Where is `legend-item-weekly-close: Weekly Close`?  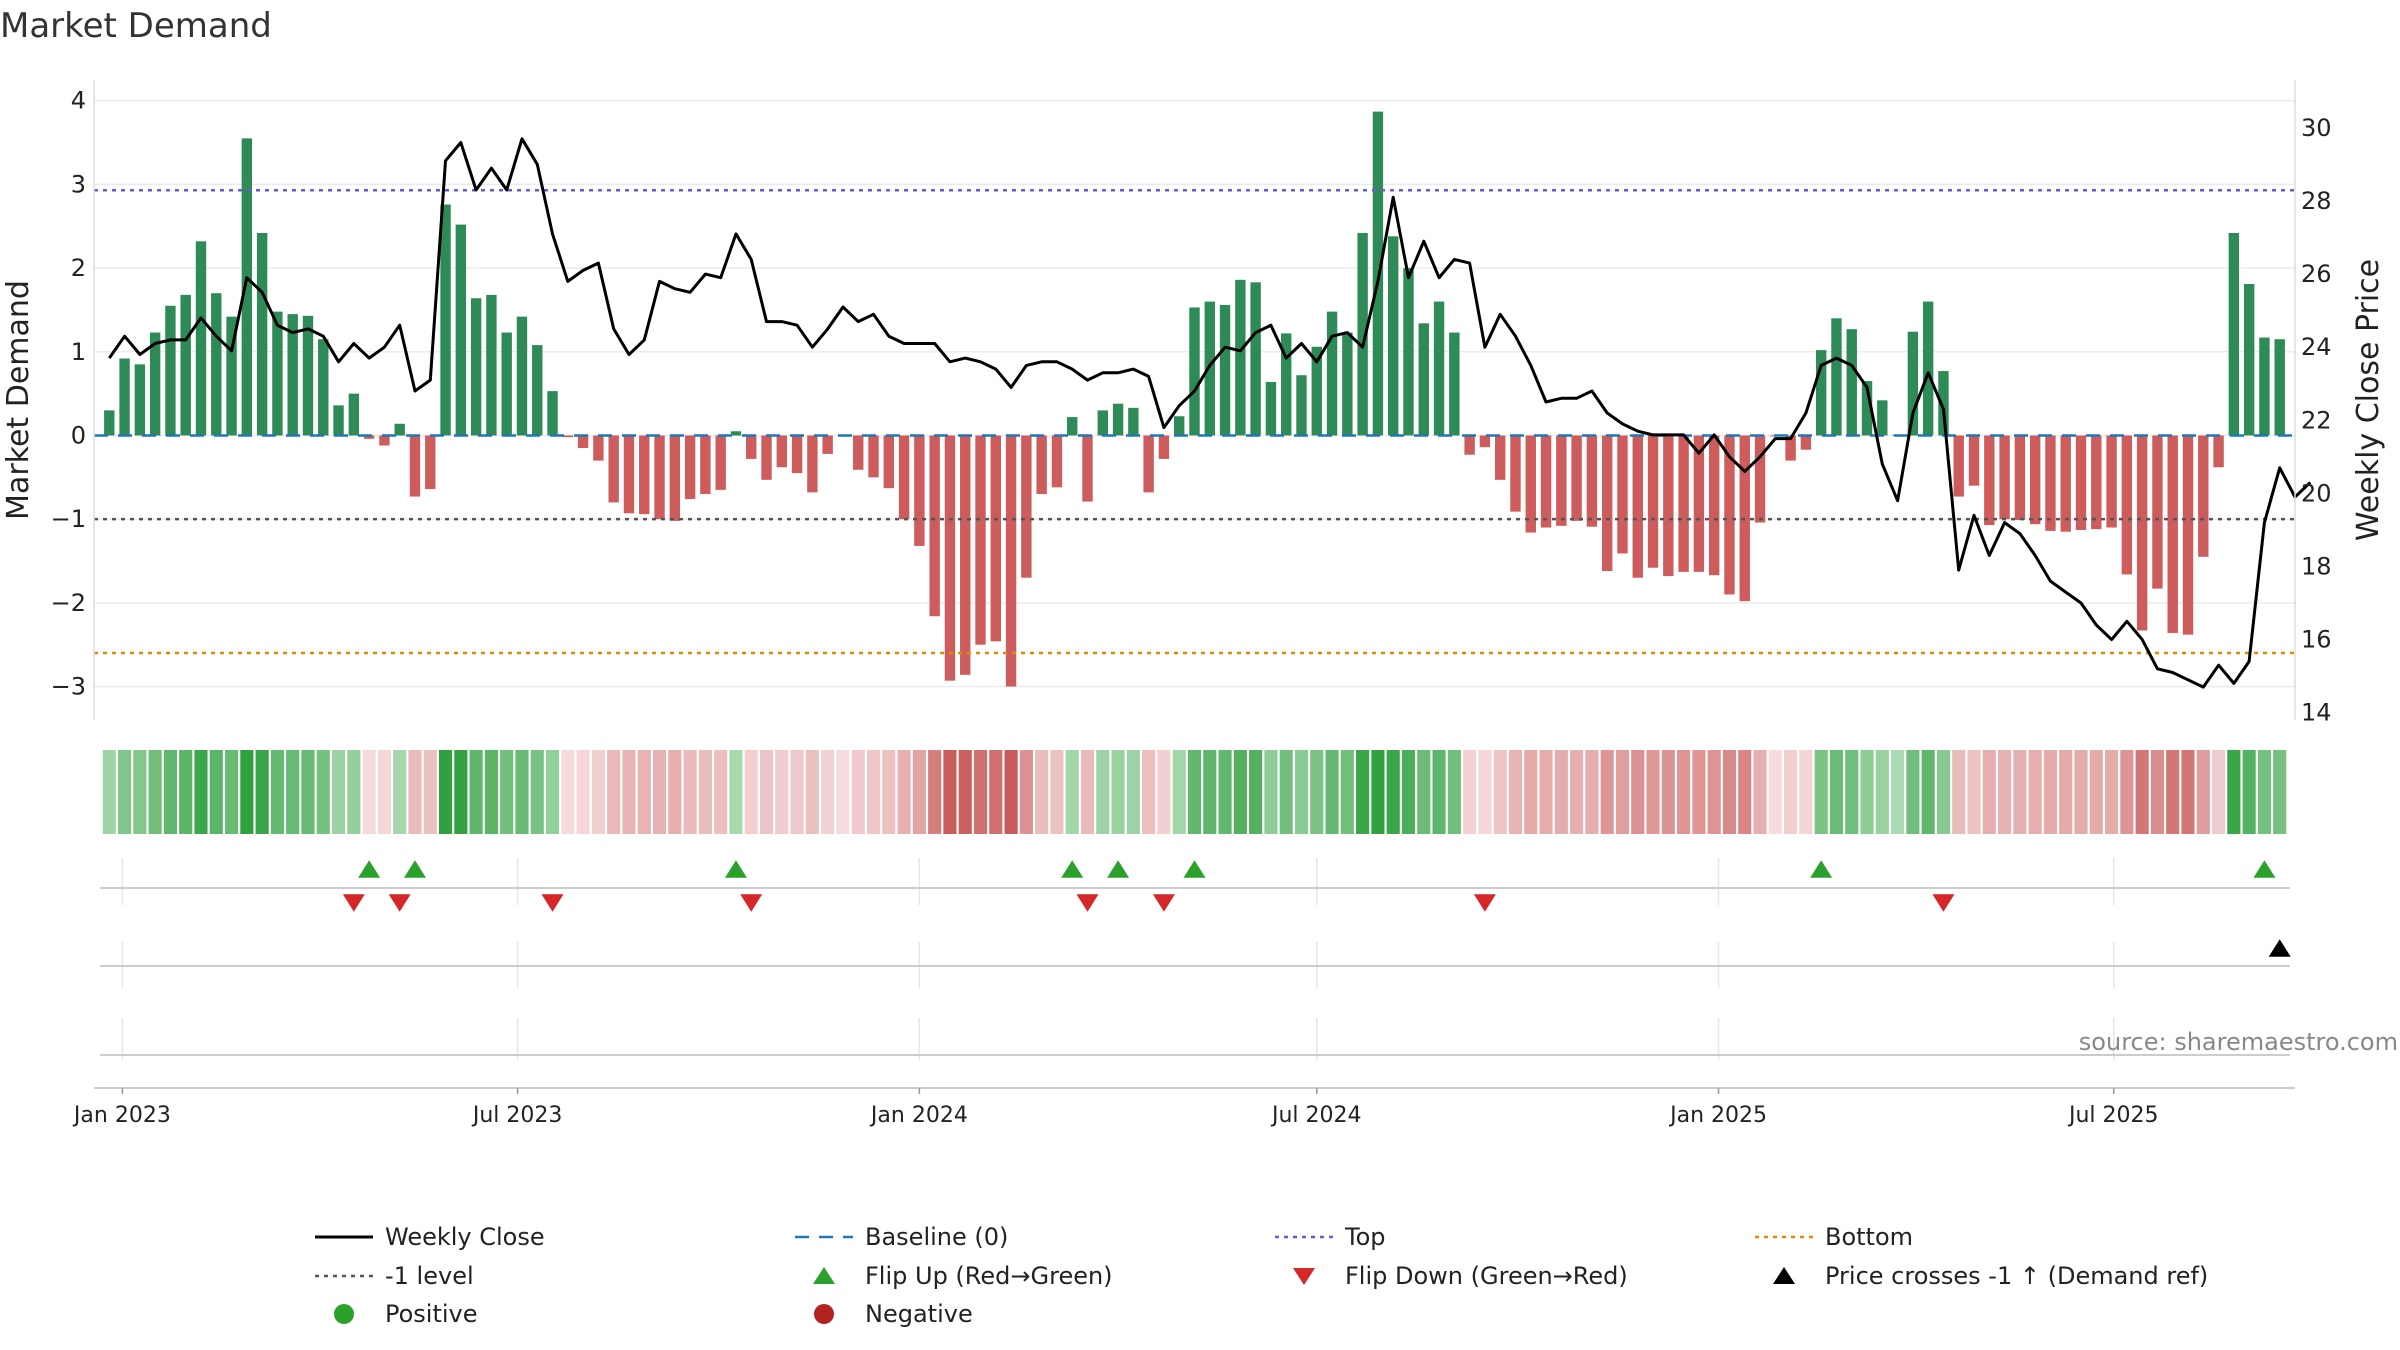 legend-item-weekly-close: Weekly Close is located at coordinates (430, 1237).